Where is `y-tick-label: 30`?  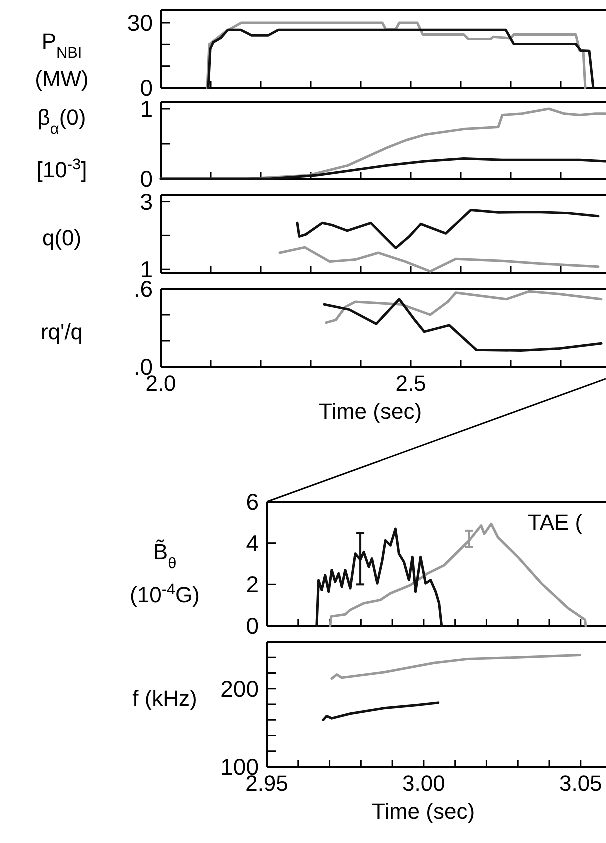
y-tick-label: 30 is located at coordinates (140, 23).